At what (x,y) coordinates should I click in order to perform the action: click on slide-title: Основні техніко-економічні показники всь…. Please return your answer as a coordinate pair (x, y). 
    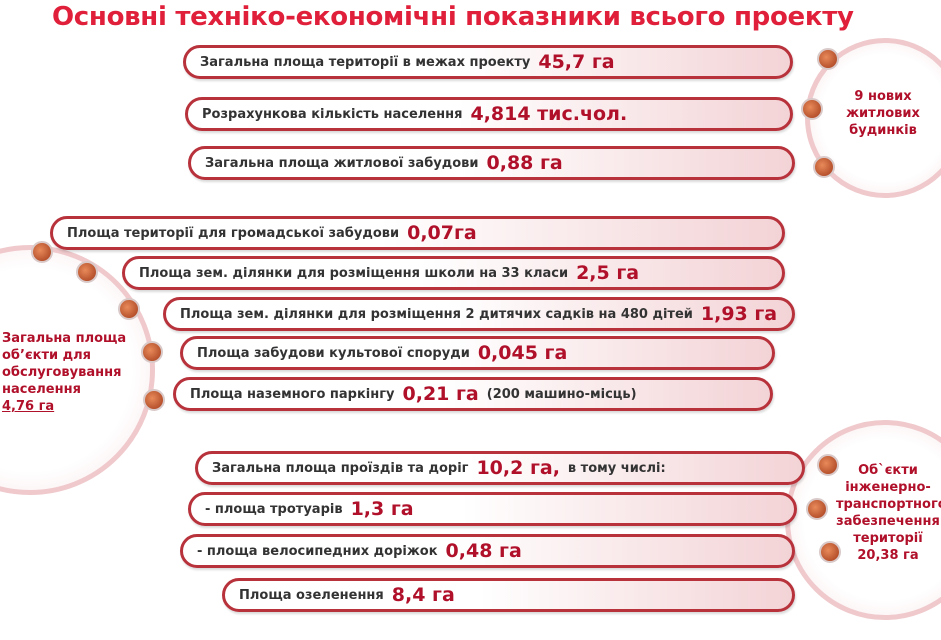
    Looking at the image, I should click on (453, 17).